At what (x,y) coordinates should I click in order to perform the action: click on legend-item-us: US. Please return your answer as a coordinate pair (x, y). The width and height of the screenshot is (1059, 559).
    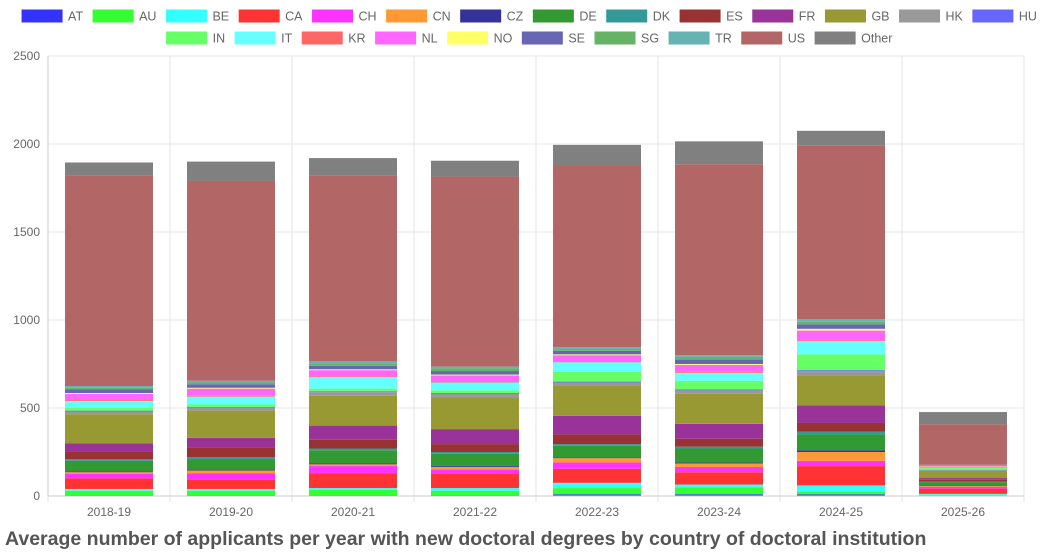
    Looking at the image, I should click on (773, 38).